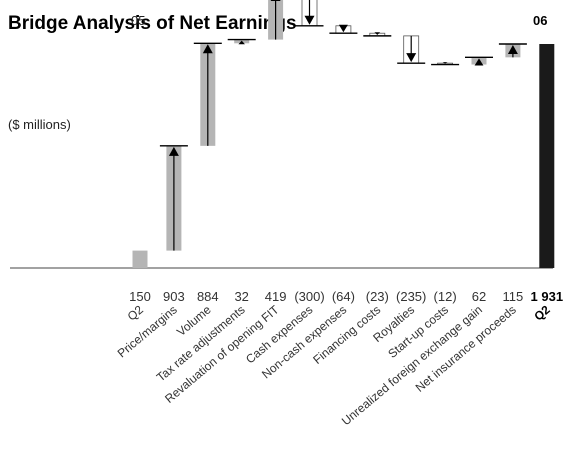 The height and width of the screenshot is (473, 567). What do you see at coordinates (479, 296) in the screenshot?
I see `value-label: 62` at bounding box center [479, 296].